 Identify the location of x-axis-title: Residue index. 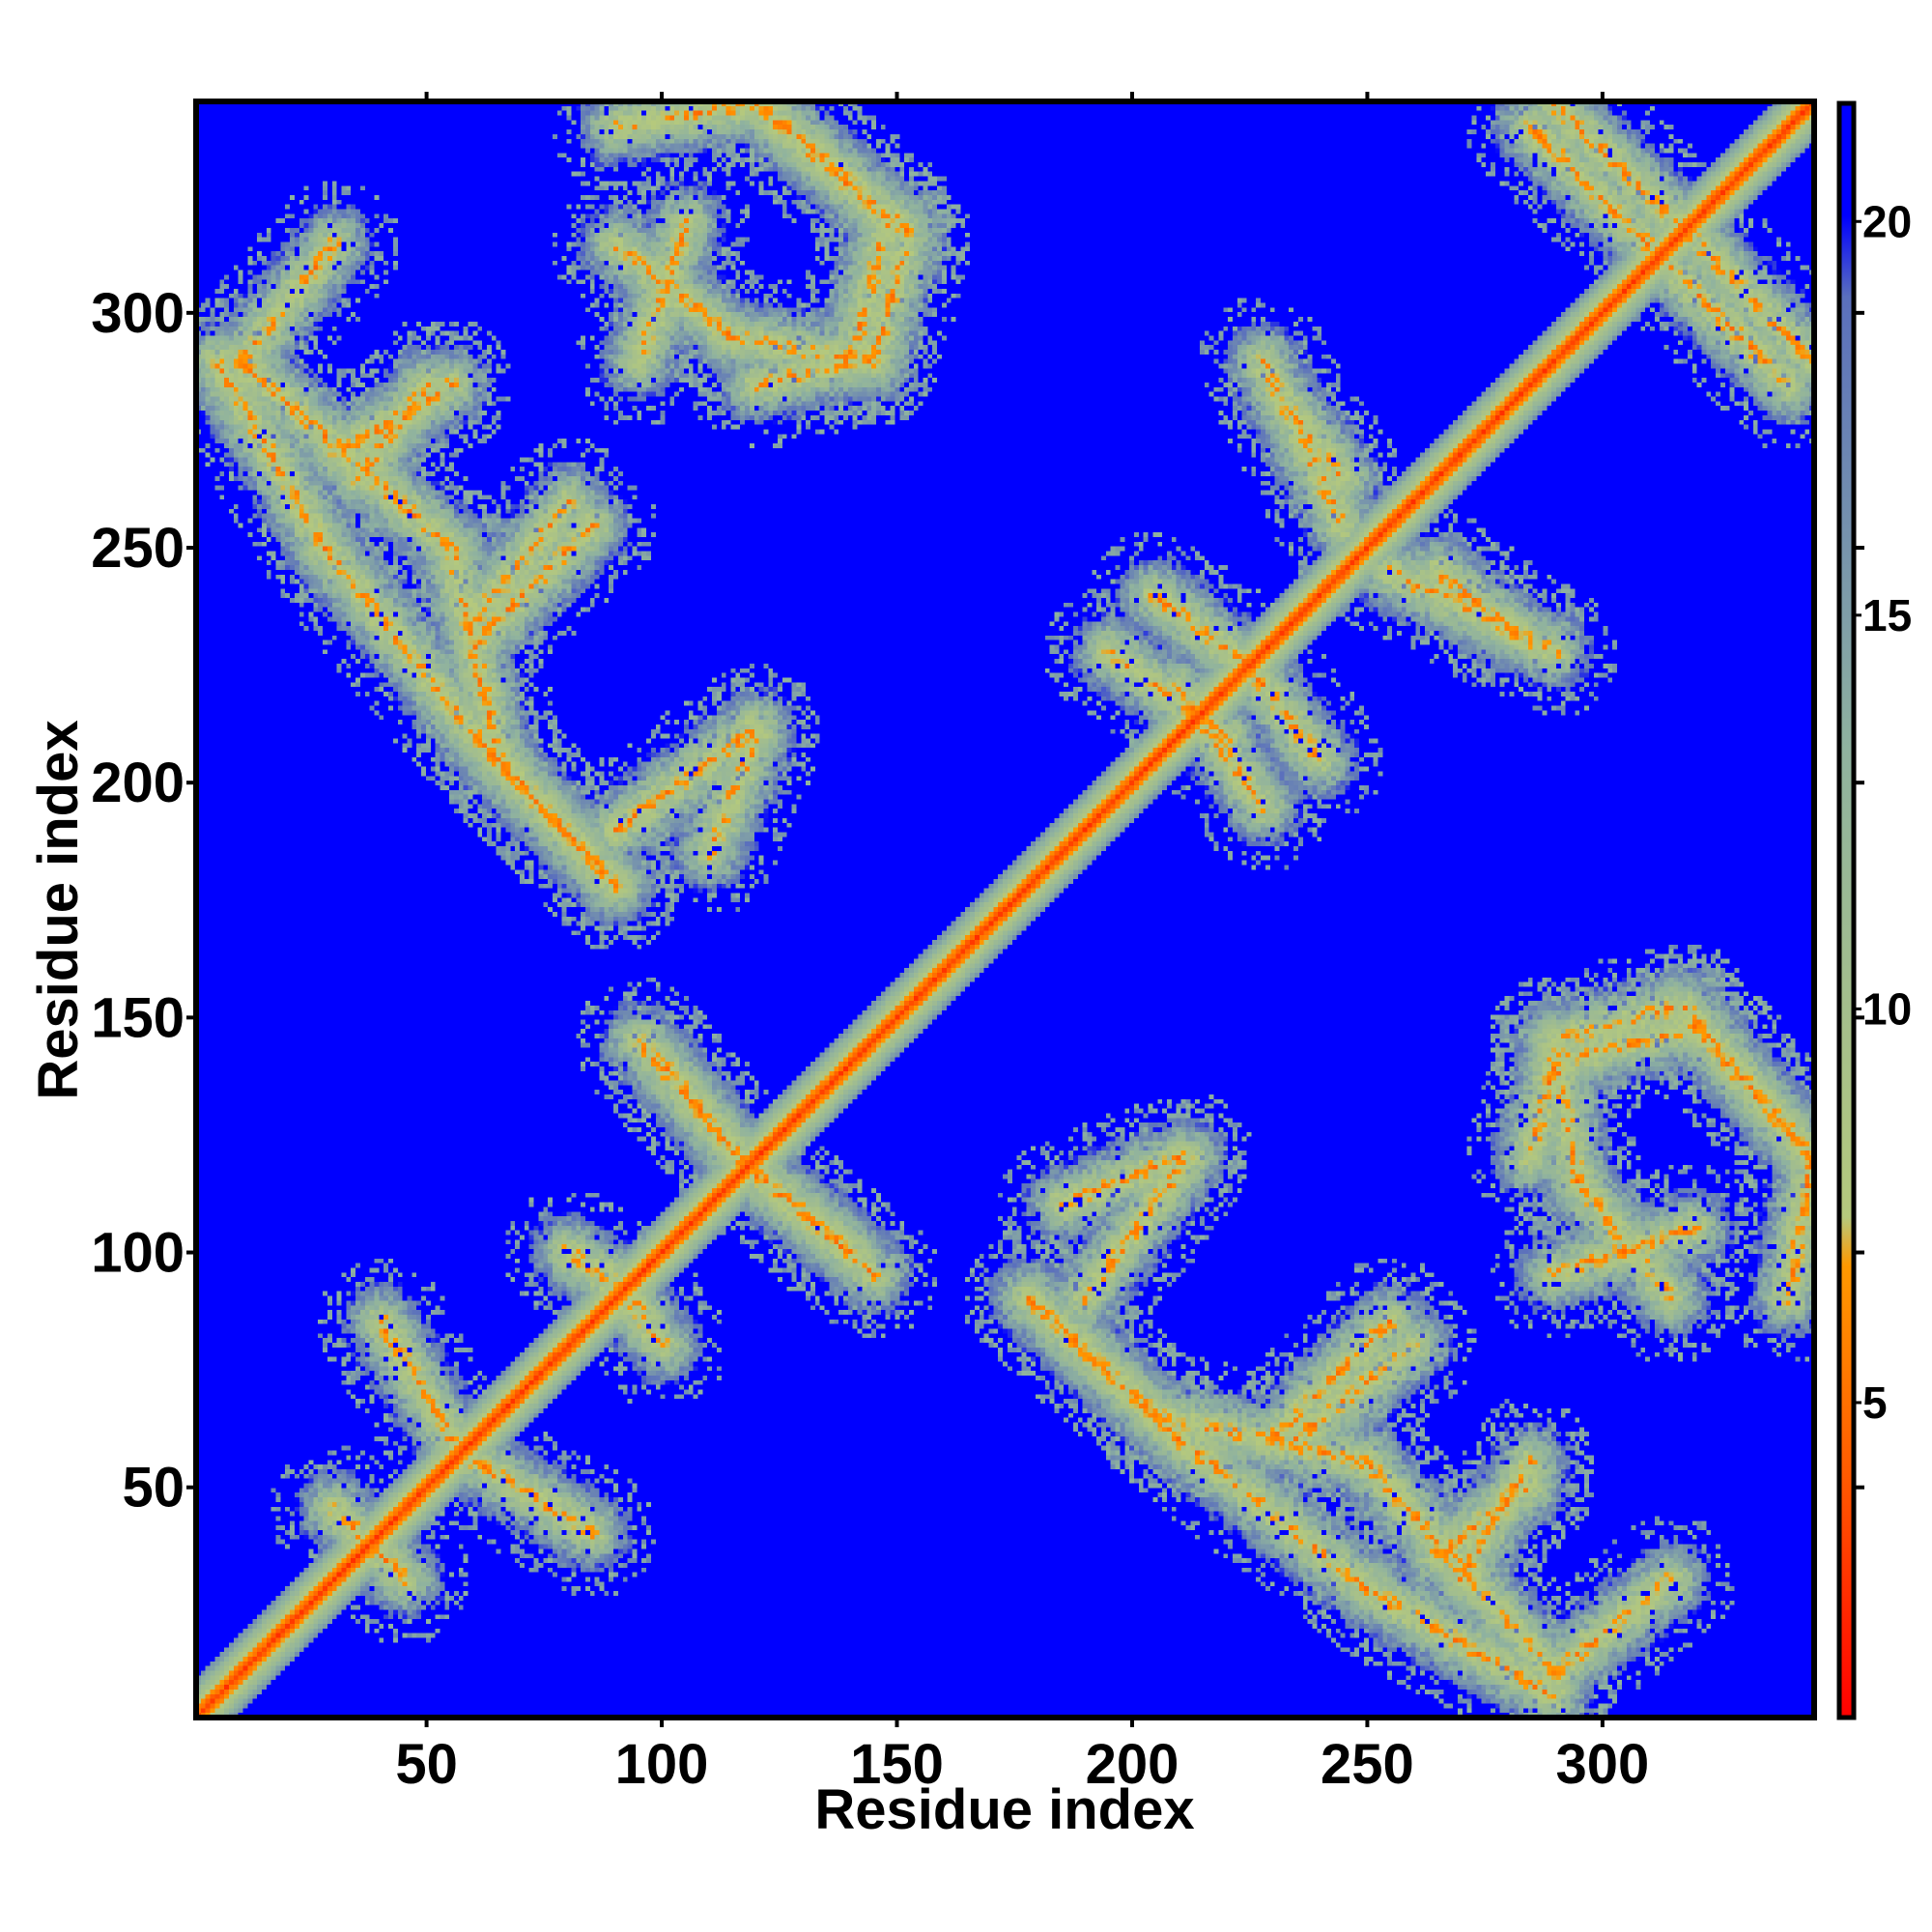
(1004, 1809).